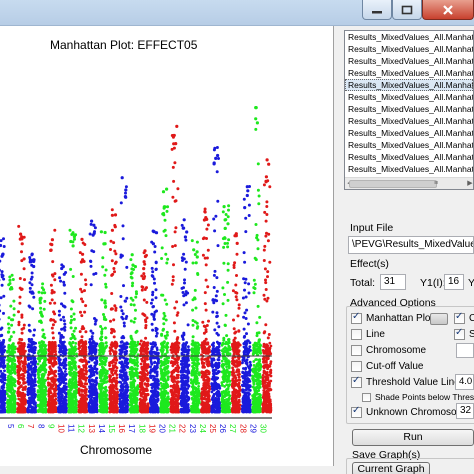 The height and width of the screenshot is (474, 474). What do you see at coordinates (377, 10) in the screenshot?
I see `minimize-button` at bounding box center [377, 10].